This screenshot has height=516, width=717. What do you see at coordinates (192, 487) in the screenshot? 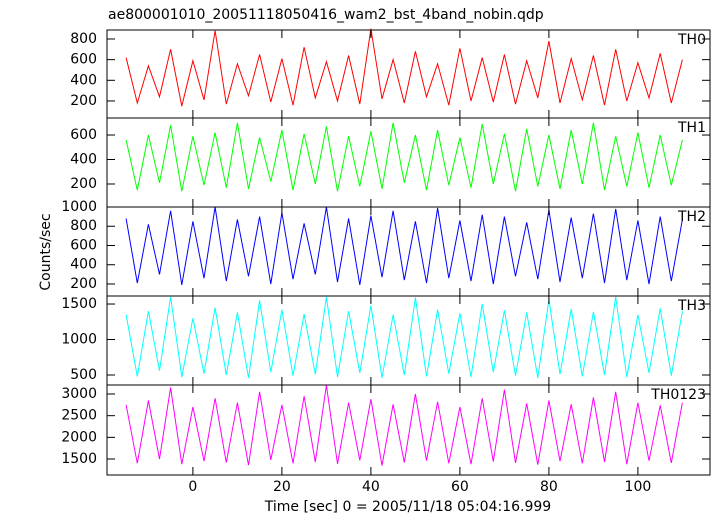
I see `x-tick-label: 0` at bounding box center [192, 487].